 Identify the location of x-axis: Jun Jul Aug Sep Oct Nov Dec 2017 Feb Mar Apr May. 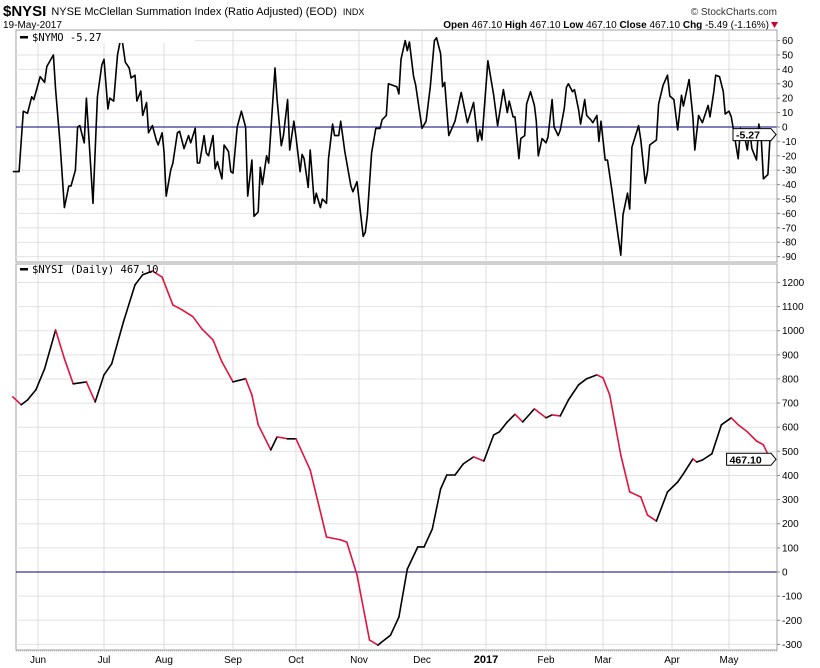
(396, 658).